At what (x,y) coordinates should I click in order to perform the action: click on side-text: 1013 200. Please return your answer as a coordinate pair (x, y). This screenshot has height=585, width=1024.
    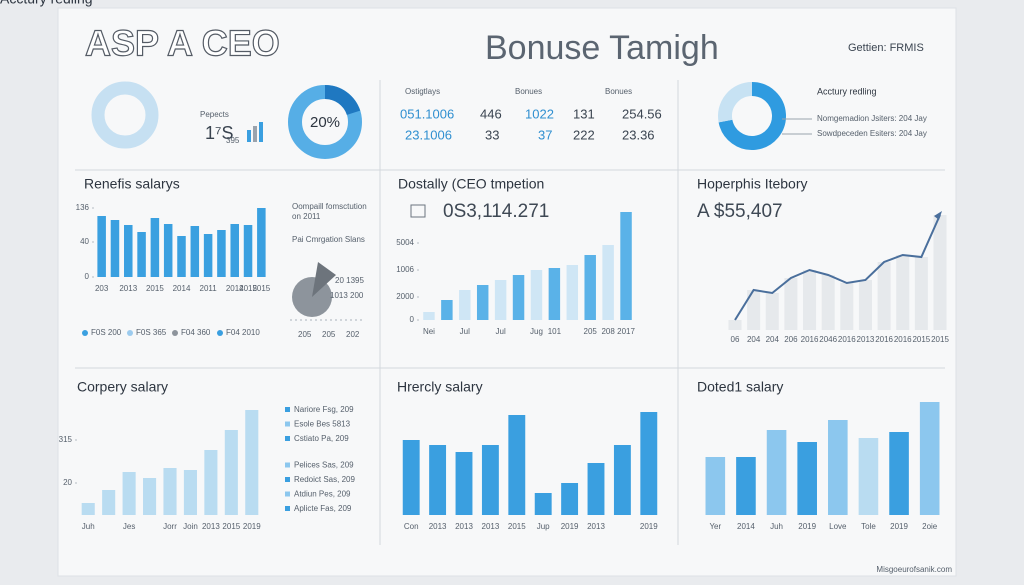
    Looking at the image, I should click on (347, 295).